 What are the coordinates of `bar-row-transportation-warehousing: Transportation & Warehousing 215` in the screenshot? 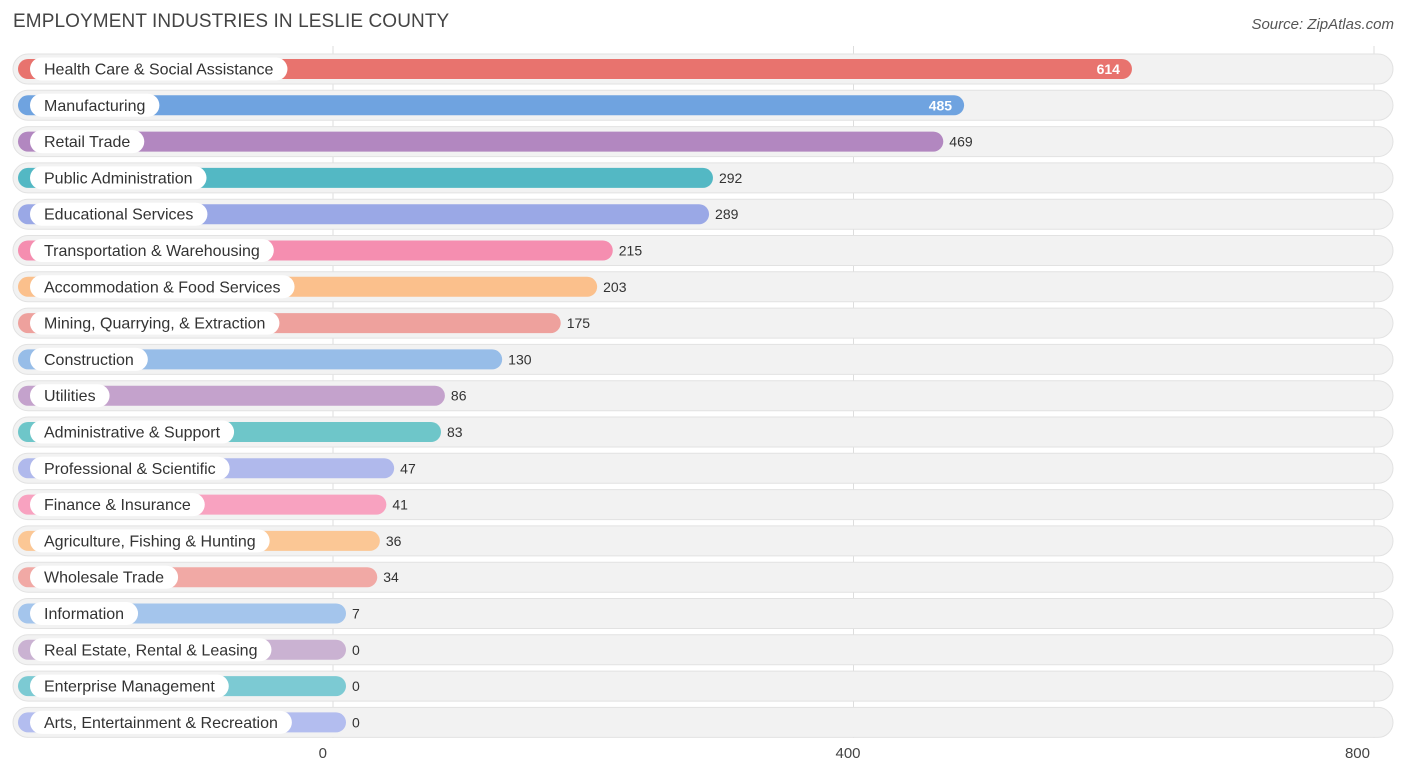 It's located at (703, 250).